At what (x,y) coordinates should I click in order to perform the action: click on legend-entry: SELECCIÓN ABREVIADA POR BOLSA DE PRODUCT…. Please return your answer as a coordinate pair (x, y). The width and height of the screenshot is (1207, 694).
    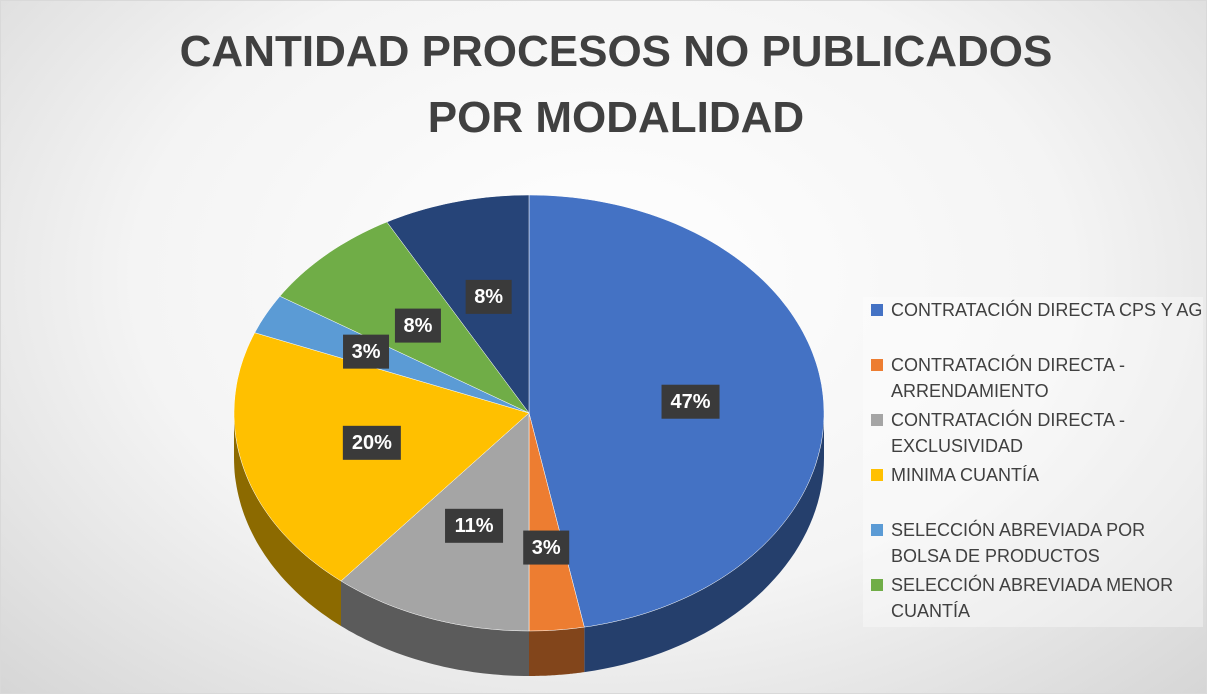
    Looking at the image, I should click on (1033, 544).